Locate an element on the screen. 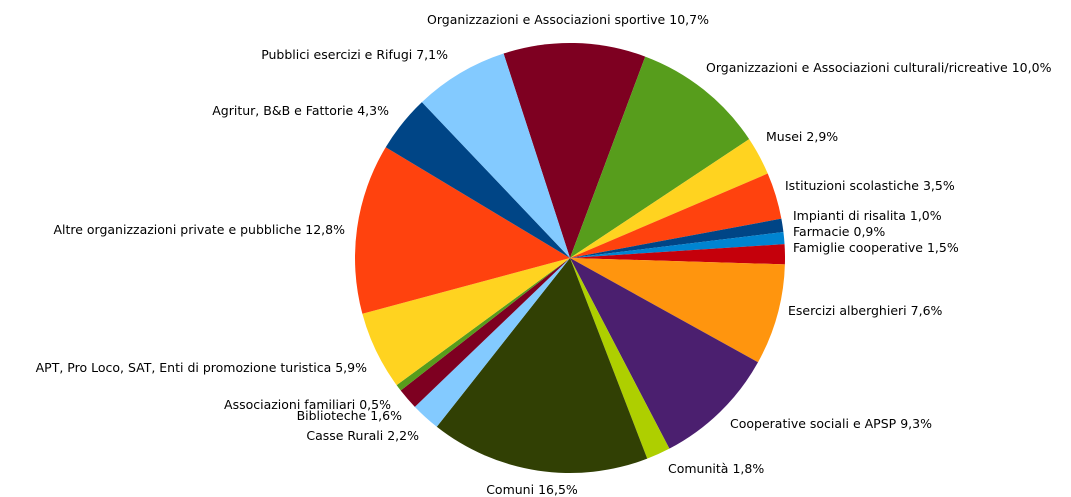 This screenshot has height=497, width=1071. slice-label: Cooperative sociali e APSP 9,3% is located at coordinates (831, 423).